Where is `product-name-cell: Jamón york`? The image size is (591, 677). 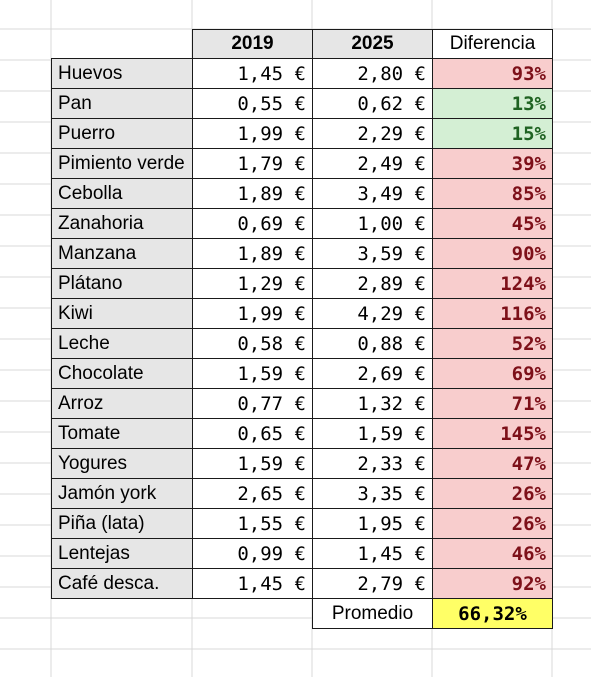 product-name-cell: Jamón york is located at coordinates (122, 493).